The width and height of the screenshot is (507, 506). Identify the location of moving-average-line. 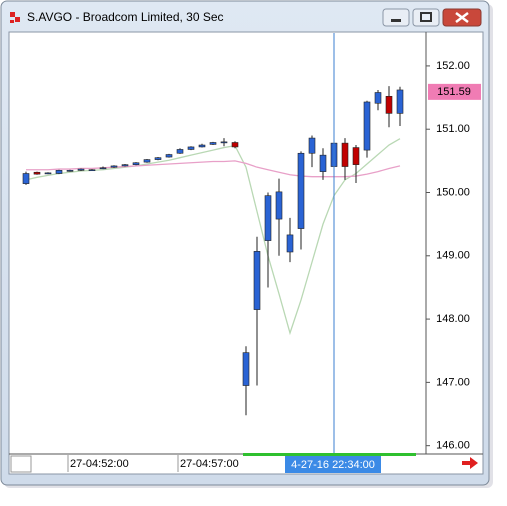
(213, 169).